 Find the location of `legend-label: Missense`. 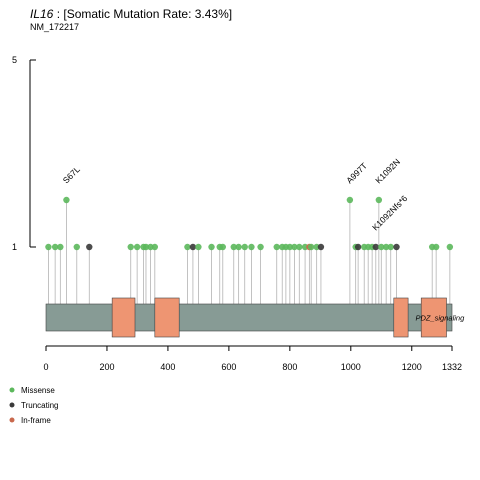

legend-label: Missense is located at coordinates (38, 390).